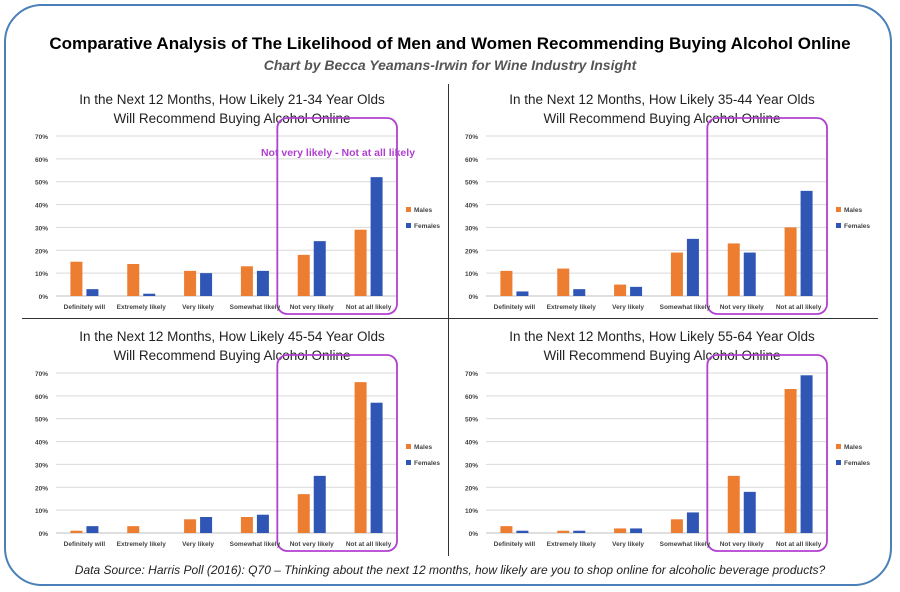 Image resolution: width=900 pixels, height=592 pixels. I want to click on highlight-annotation: Not very likely - Not at all likely, so click(338, 153).